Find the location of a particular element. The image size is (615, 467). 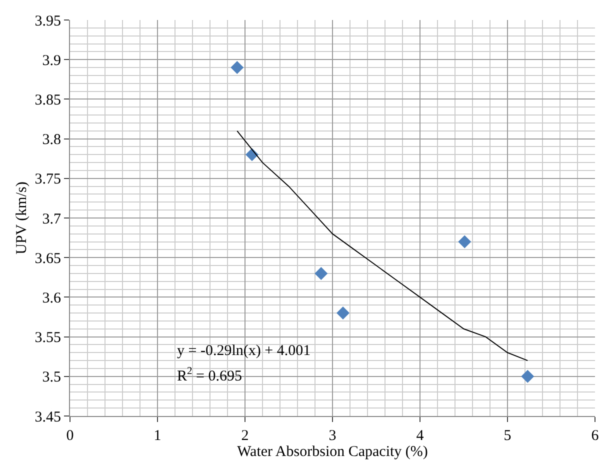

x-tick-label: 4 is located at coordinates (420, 436).